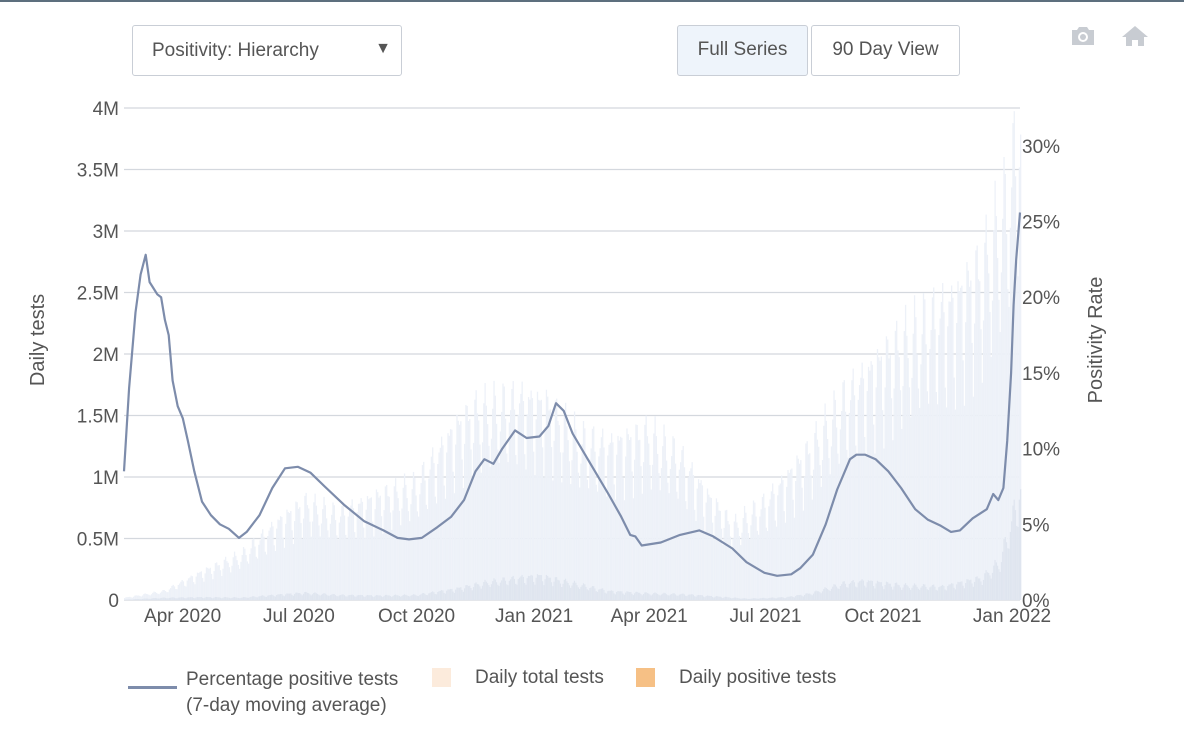 Image resolution: width=1184 pixels, height=741 pixels. Describe the element at coordinates (1135, 38) in the screenshot. I see `home-icon` at that location.